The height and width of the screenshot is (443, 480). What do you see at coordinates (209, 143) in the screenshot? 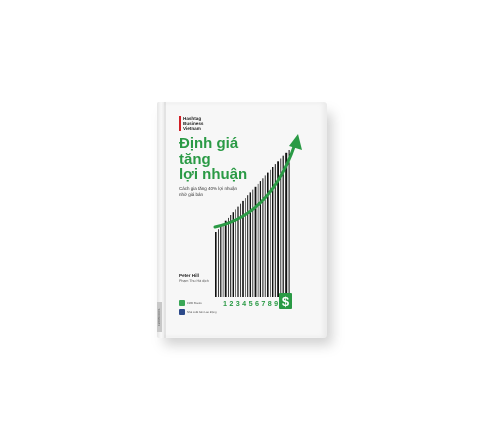
I see `title-line: Định giá` at bounding box center [209, 143].